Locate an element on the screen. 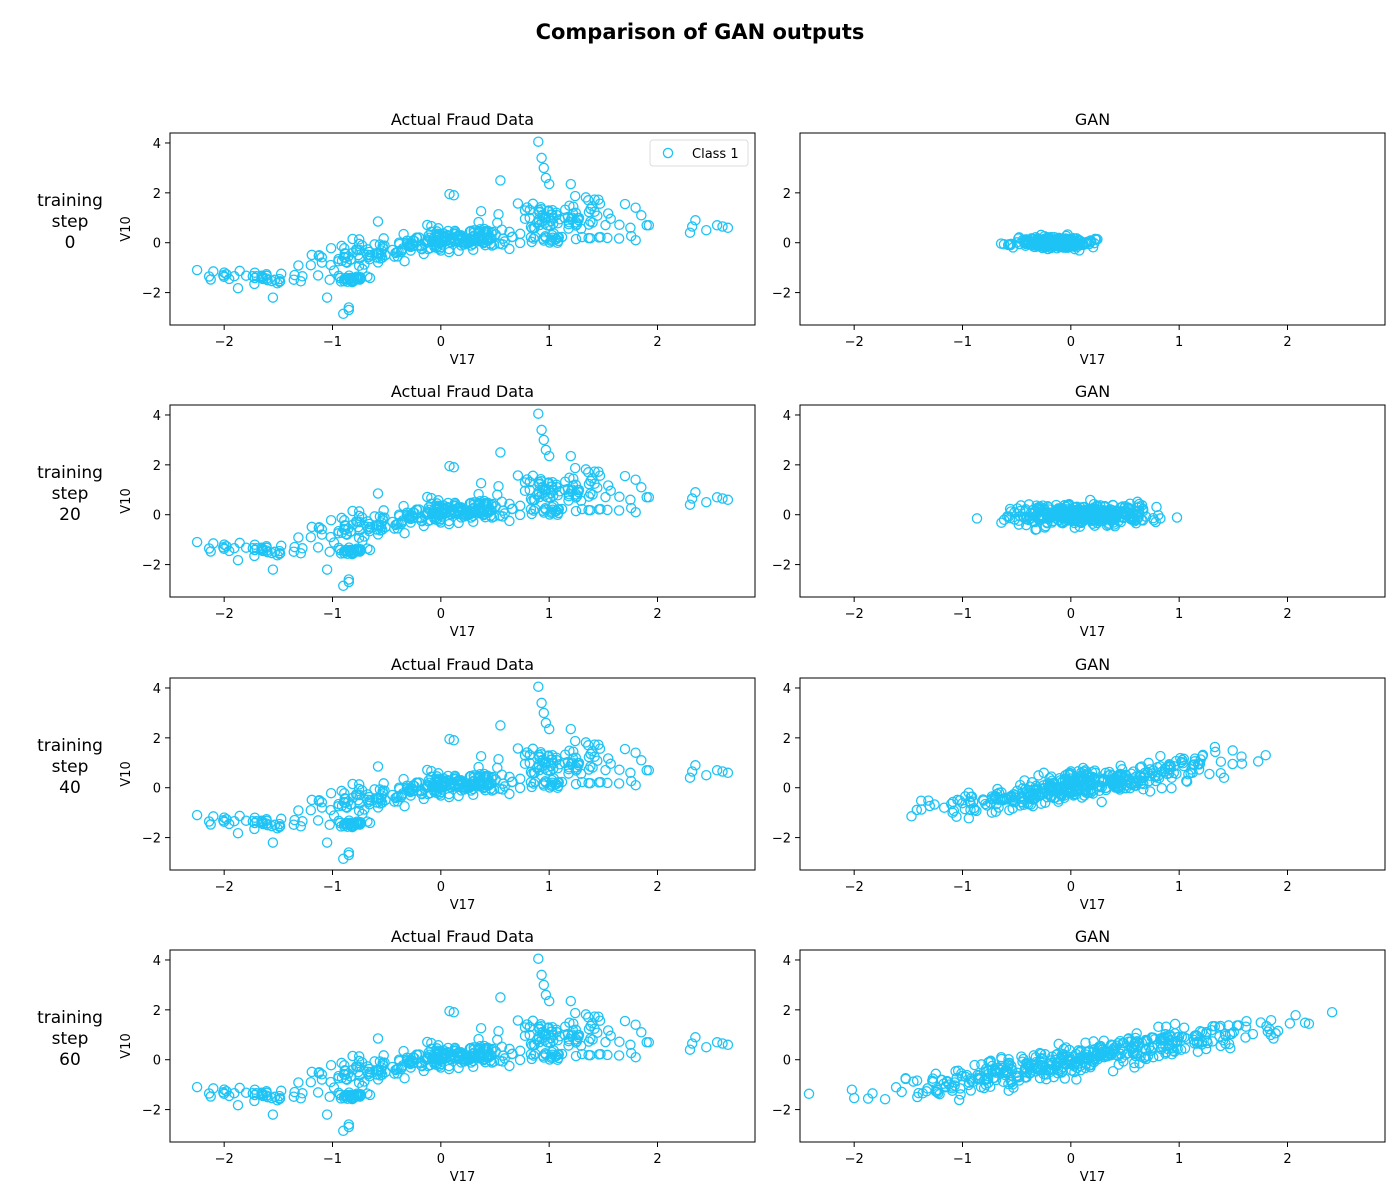 This screenshot has width=1400, height=1200. y-tick-label: 4 is located at coordinates (787, 416).